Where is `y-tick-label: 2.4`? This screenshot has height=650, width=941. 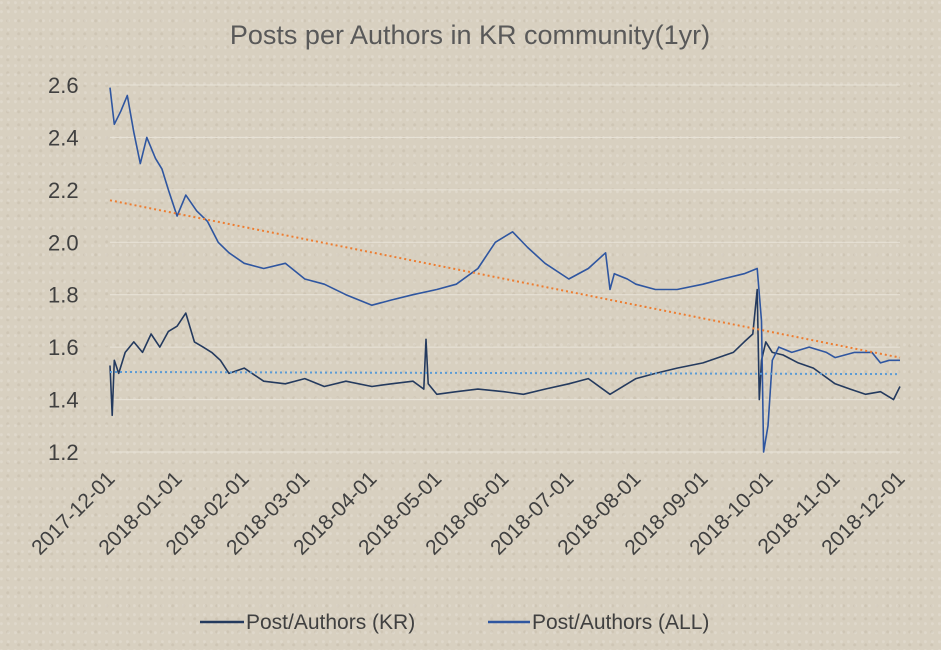
y-tick-label: 2.4 is located at coordinates (63, 137).